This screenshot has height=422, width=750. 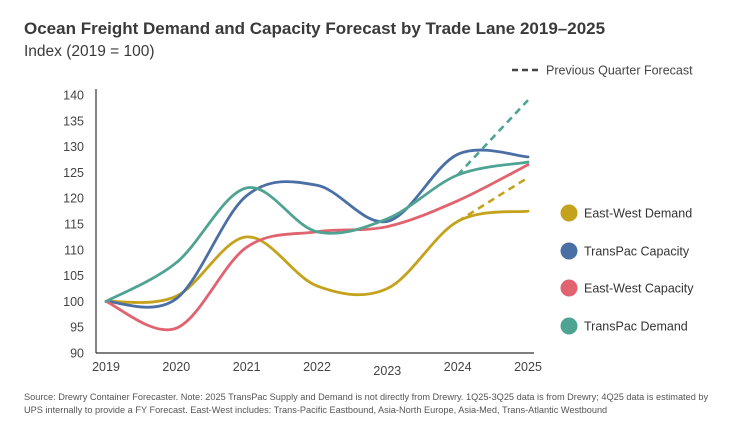 What do you see at coordinates (106, 367) in the screenshot?
I see `x-tick-label: 2019` at bounding box center [106, 367].